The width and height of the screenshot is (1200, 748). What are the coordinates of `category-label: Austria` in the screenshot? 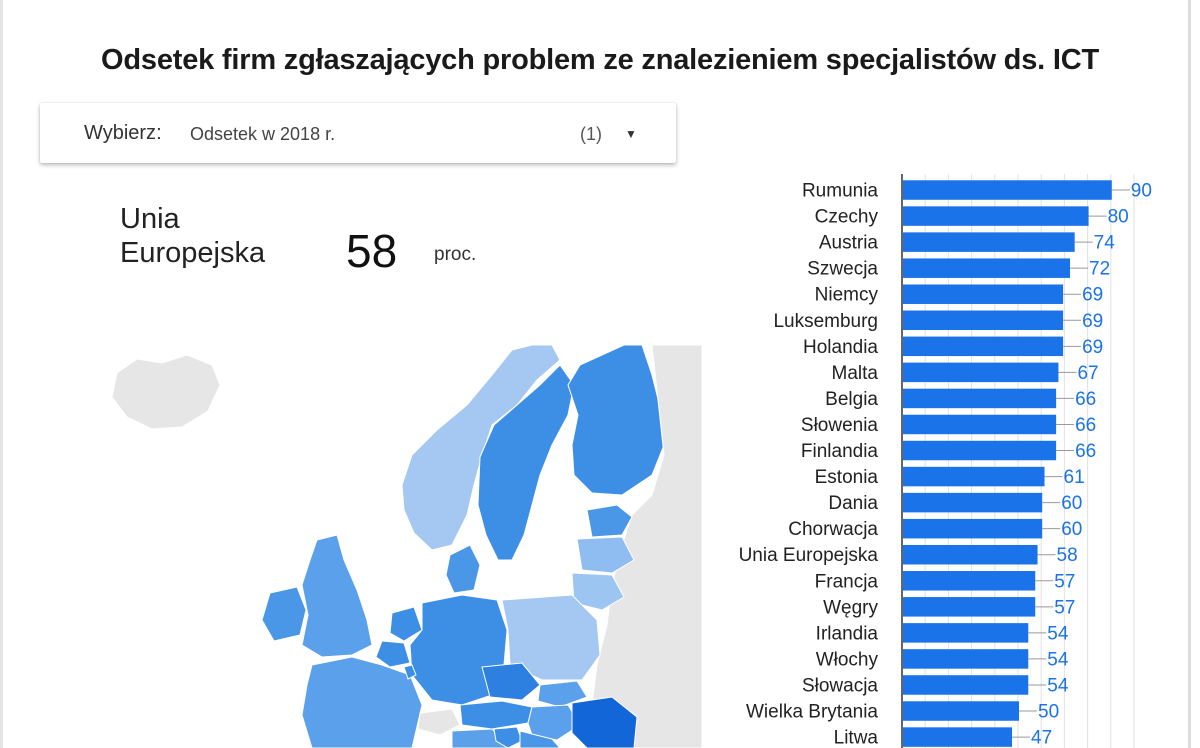 It's located at (849, 243).